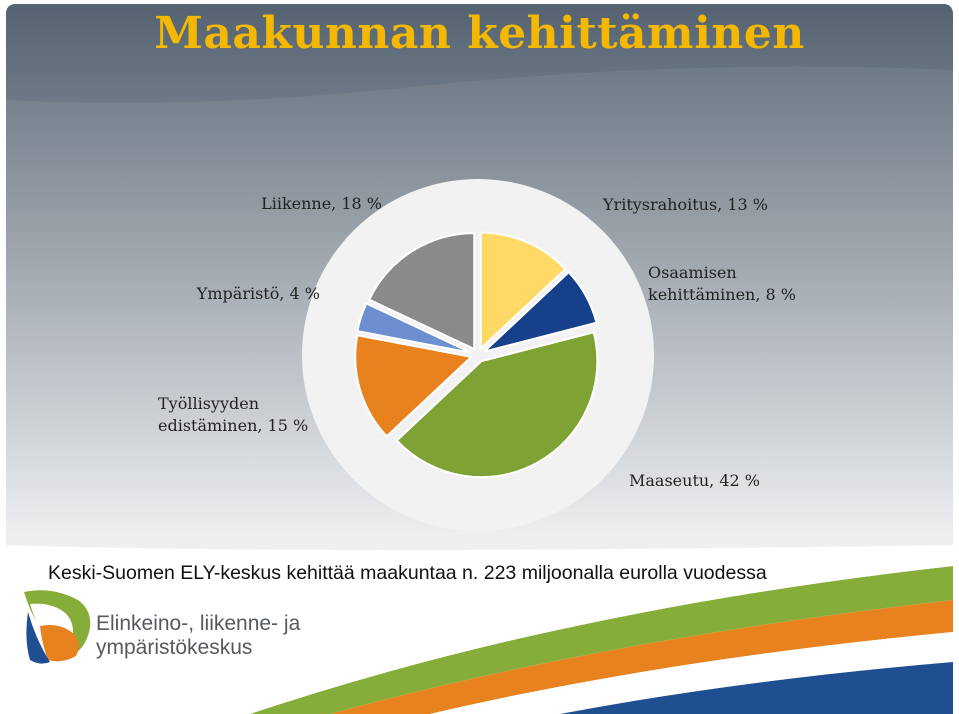 Image resolution: width=959 pixels, height=714 pixels. Describe the element at coordinates (722, 294) in the screenshot. I see `pie-label-line: kehittäminen, 8 %` at that location.